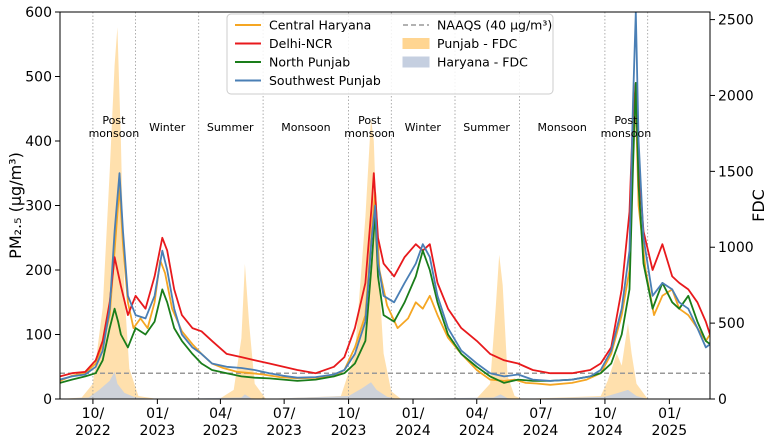  I want to click on x-tick-label: 07/2024, so click(541, 422).